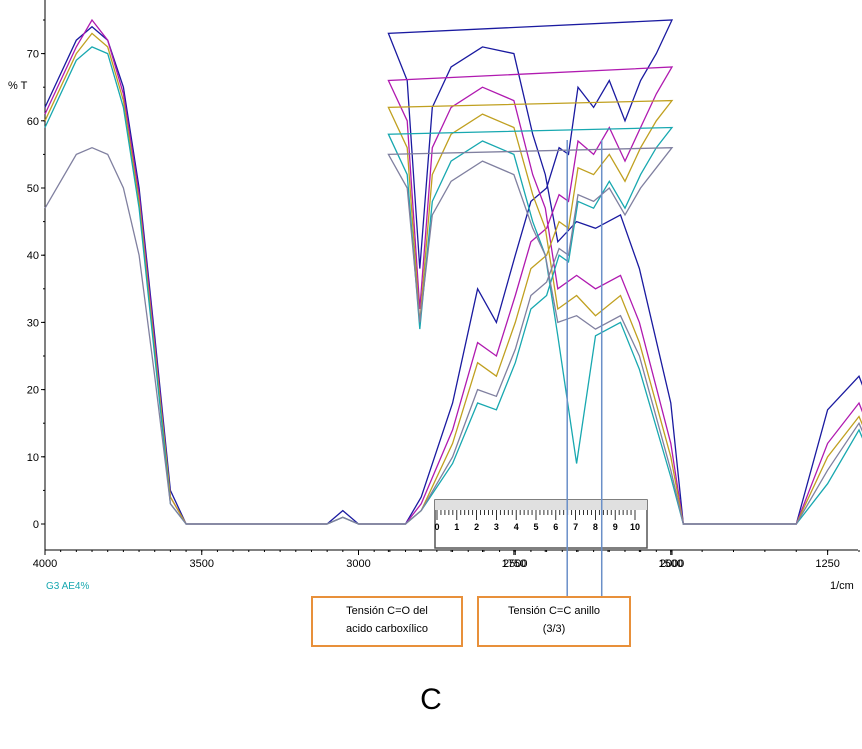 Image resolution: width=862 pixels, height=749 pixels. Describe the element at coordinates (387, 621) in the screenshot. I see `annotation-box-co` at that location.